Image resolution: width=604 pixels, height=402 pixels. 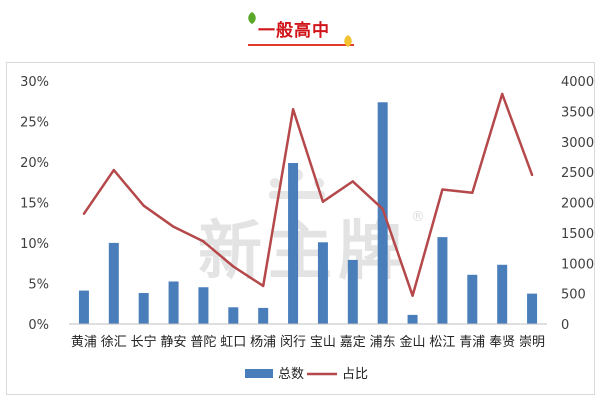 What do you see at coordinates (34, 163) in the screenshot?
I see `left-tick-label: 20%` at bounding box center [34, 163].